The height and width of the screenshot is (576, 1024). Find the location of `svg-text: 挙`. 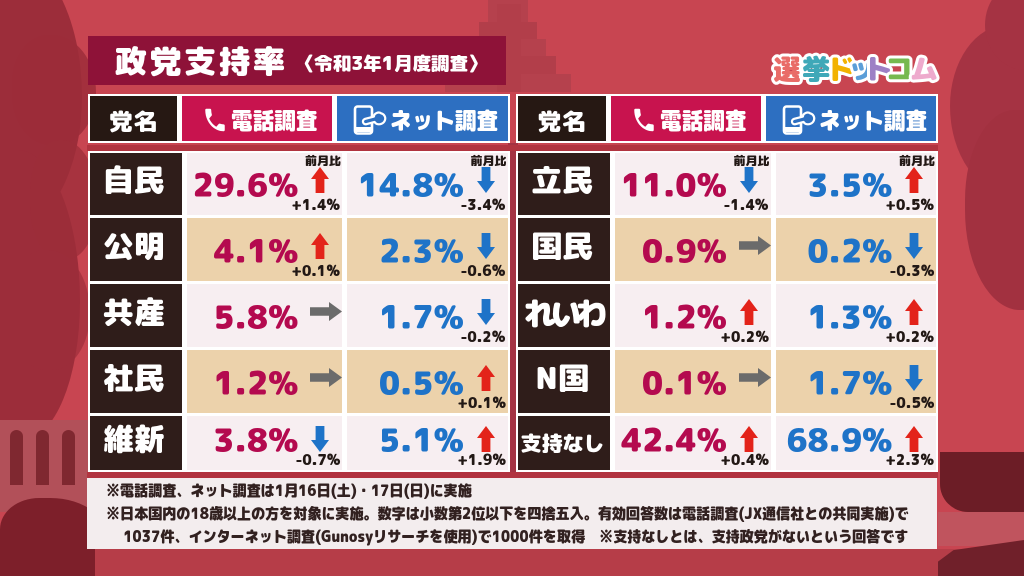

svg-text: 挙 is located at coordinates (816, 68).